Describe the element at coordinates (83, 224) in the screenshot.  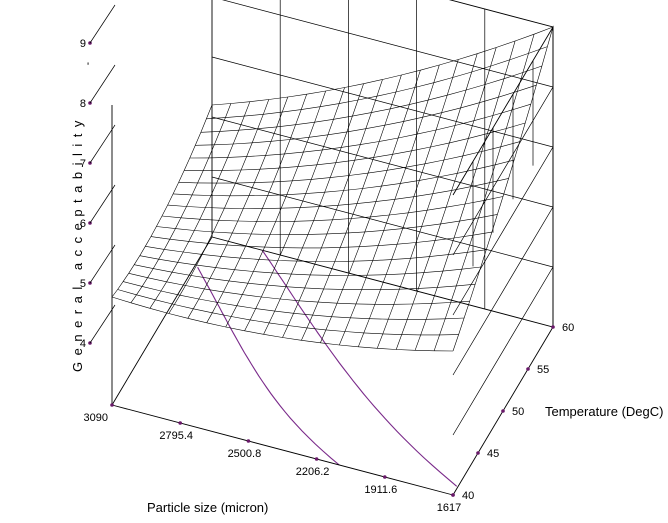
I see `z-tick-label: 6` at that location.